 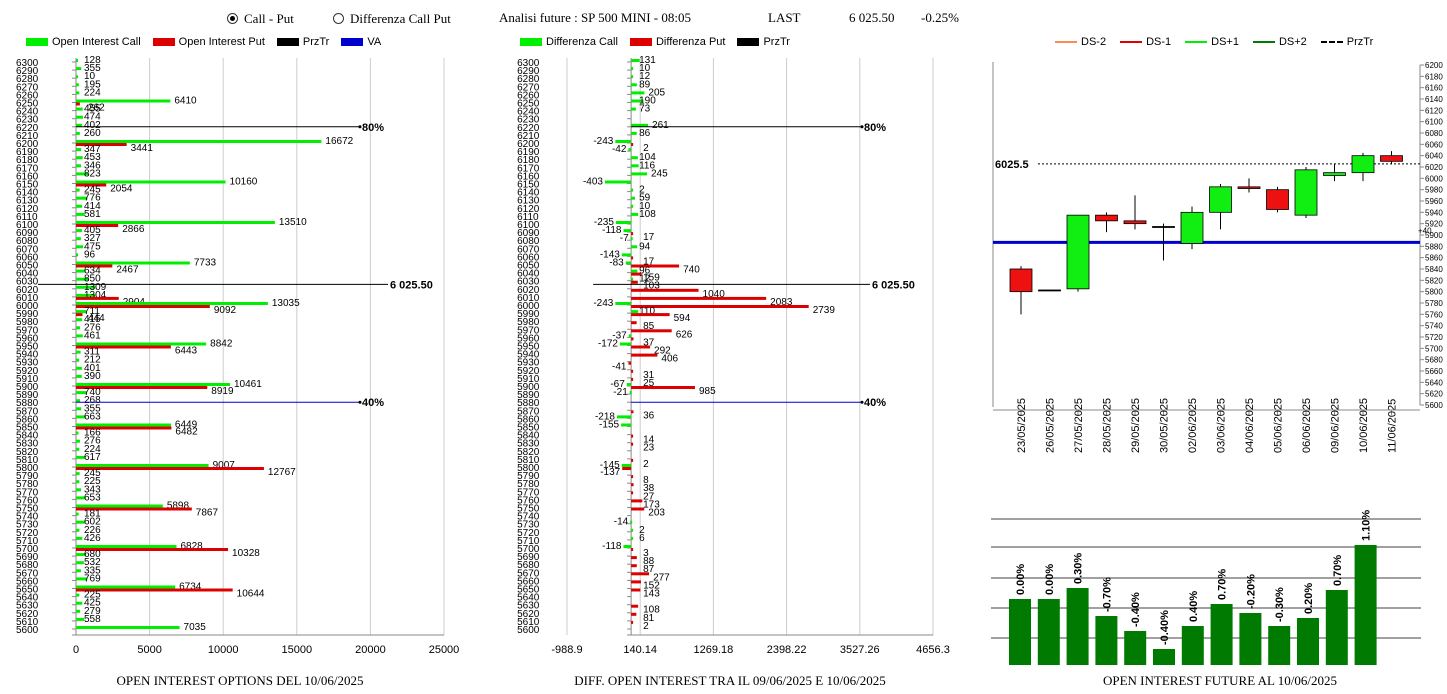 What do you see at coordinates (649, 440) in the screenshot?
I see `bar-put-label: 14` at bounding box center [649, 440].